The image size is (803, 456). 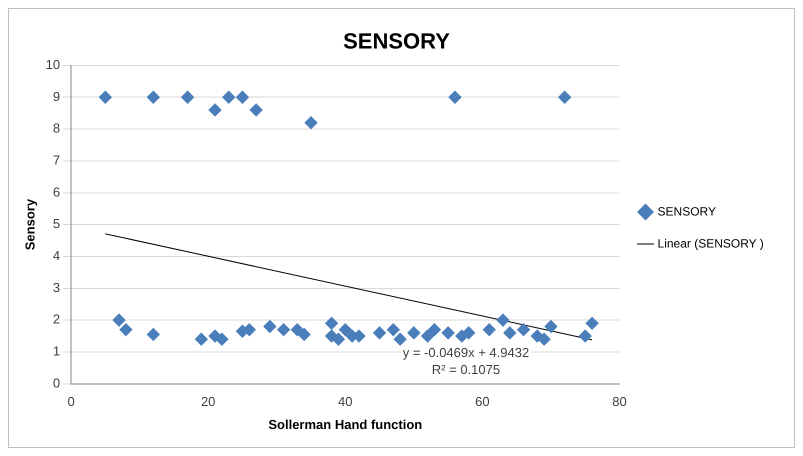 What do you see at coordinates (711, 243) in the screenshot?
I see `legend-label: Linear (SENSORY )` at bounding box center [711, 243].